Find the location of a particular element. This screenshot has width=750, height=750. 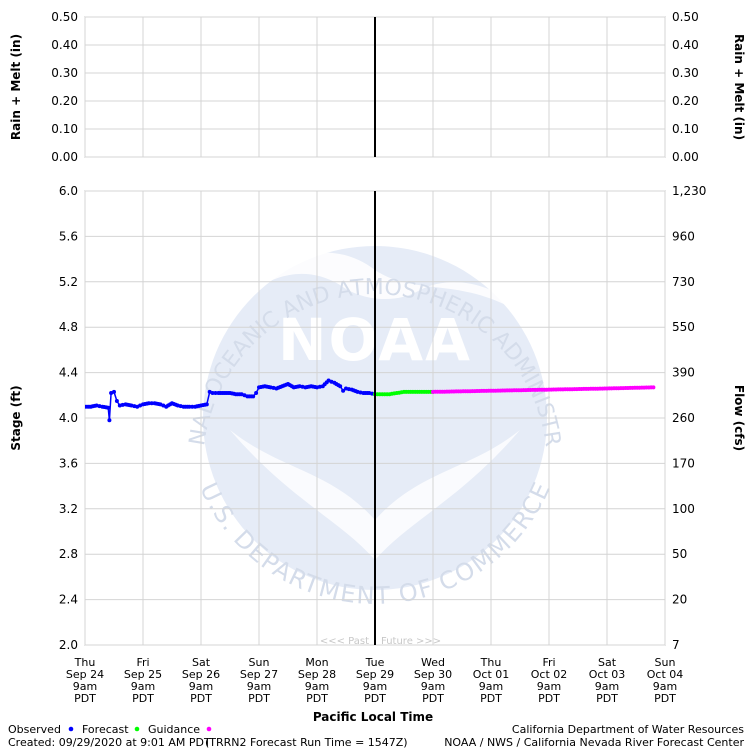

legend-forecast-marker is located at coordinates (137, 729).